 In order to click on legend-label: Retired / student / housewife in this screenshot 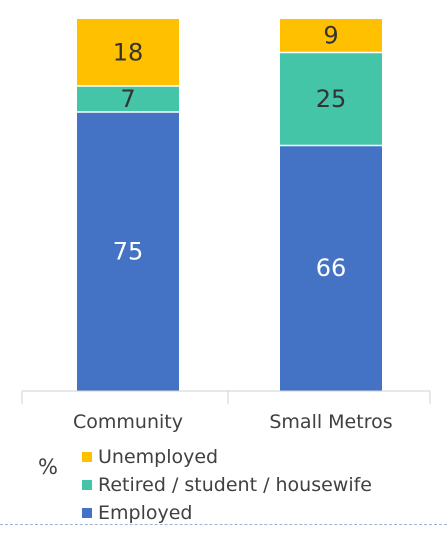, I will do `click(235, 485)`.